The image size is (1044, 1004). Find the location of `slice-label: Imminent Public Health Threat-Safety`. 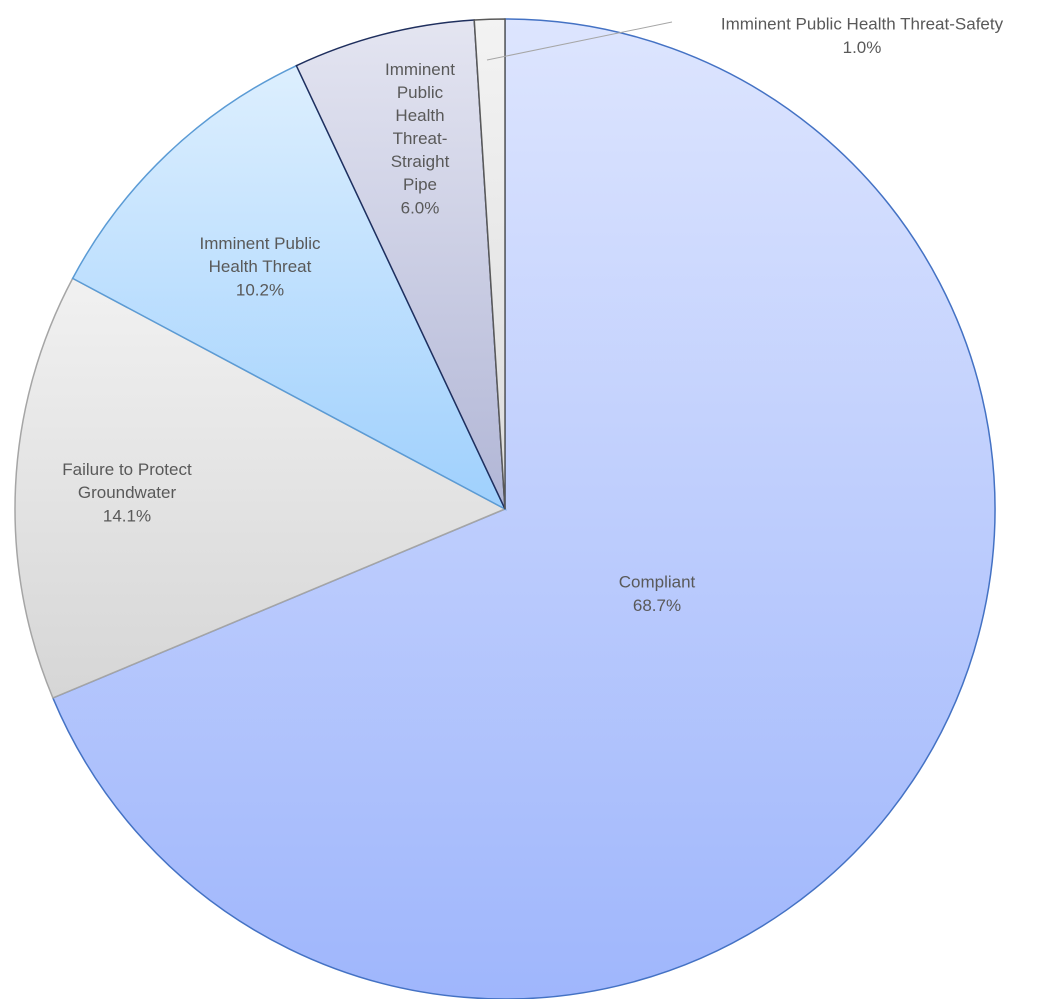

slice-label: Imminent Public Health Threat-Safety is located at coordinates (862, 24).